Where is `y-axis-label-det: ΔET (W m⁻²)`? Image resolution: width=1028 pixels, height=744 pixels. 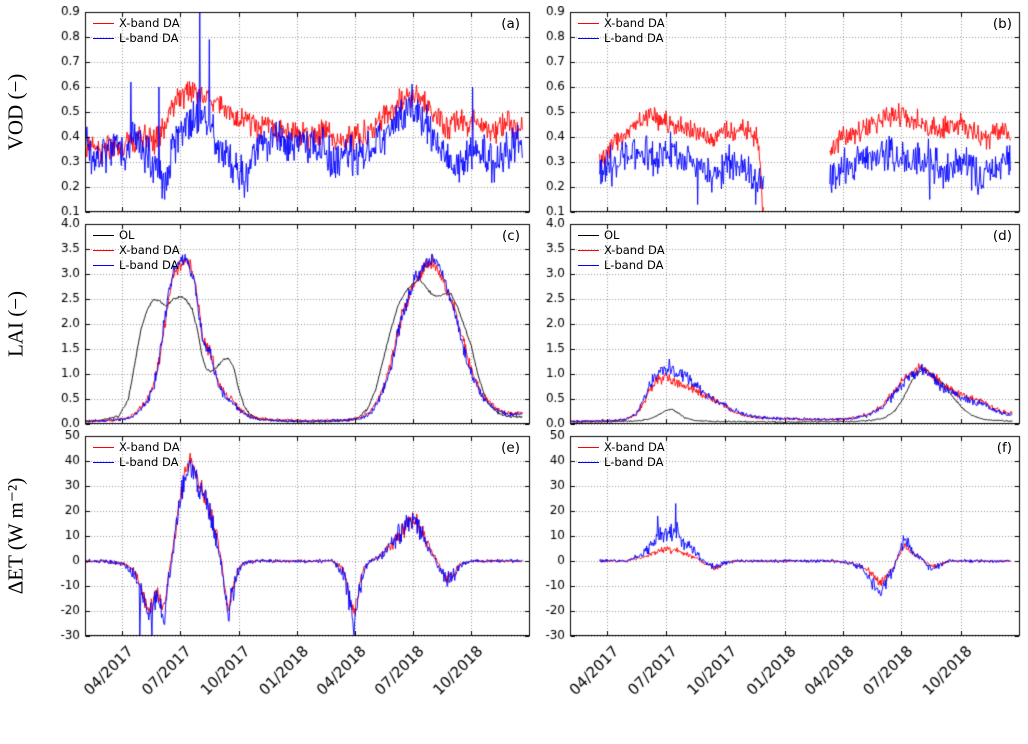 y-axis-label-det: ΔET (W m⁻²) is located at coordinates (15, 536).